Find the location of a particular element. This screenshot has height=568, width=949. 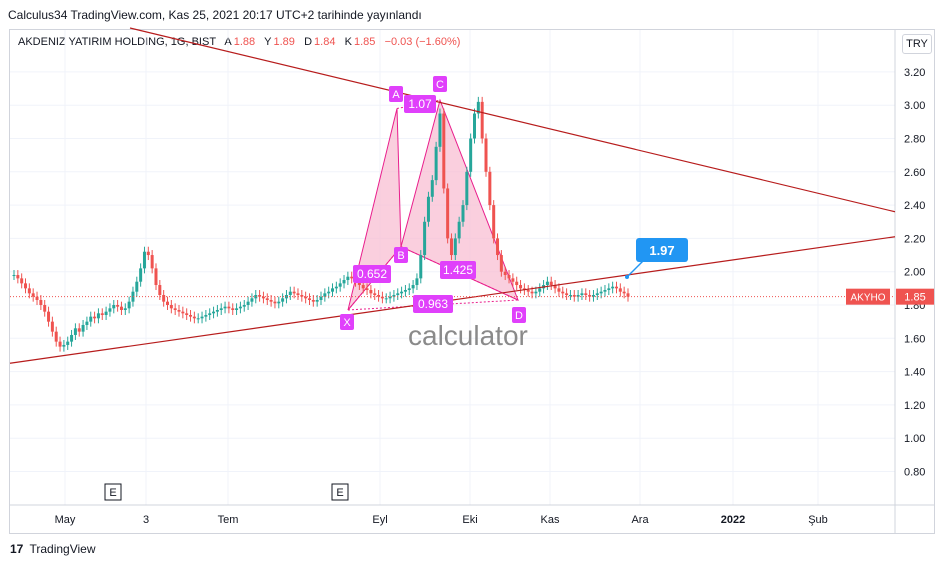

open-value: 1.88 is located at coordinates (244, 42).